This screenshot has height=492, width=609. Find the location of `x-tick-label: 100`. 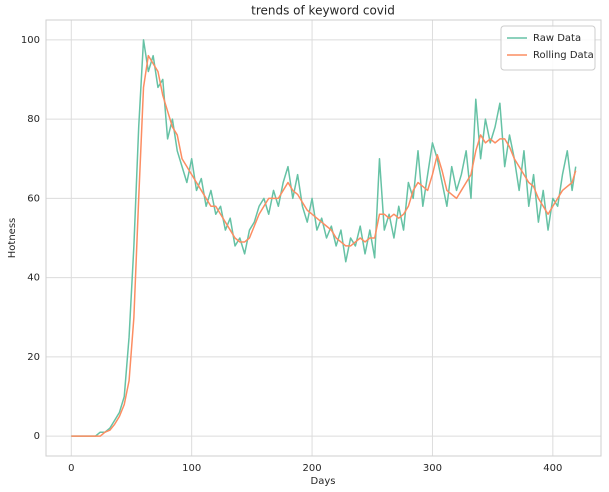

x-tick-label: 100 is located at coordinates (191, 468).